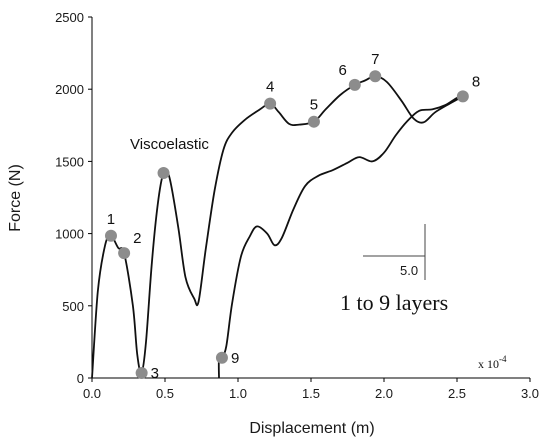  I want to click on marker-label: 1, so click(111, 219).